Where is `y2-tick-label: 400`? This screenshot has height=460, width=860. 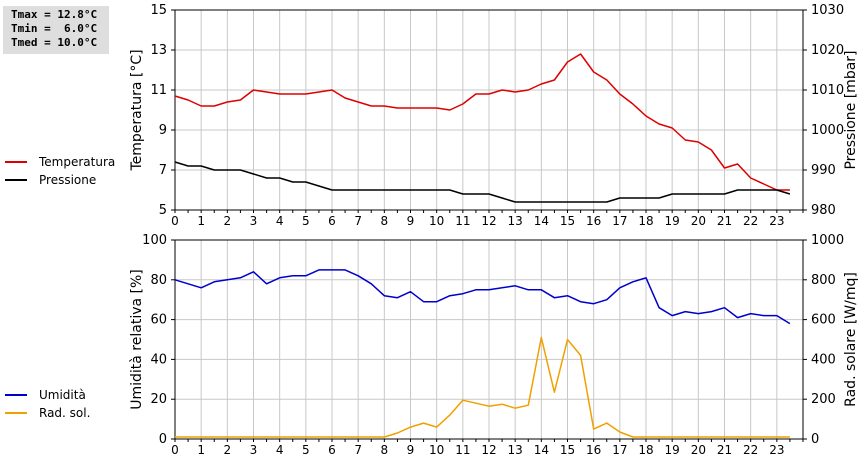
y2-tick-label: 400 is located at coordinates (823, 359).